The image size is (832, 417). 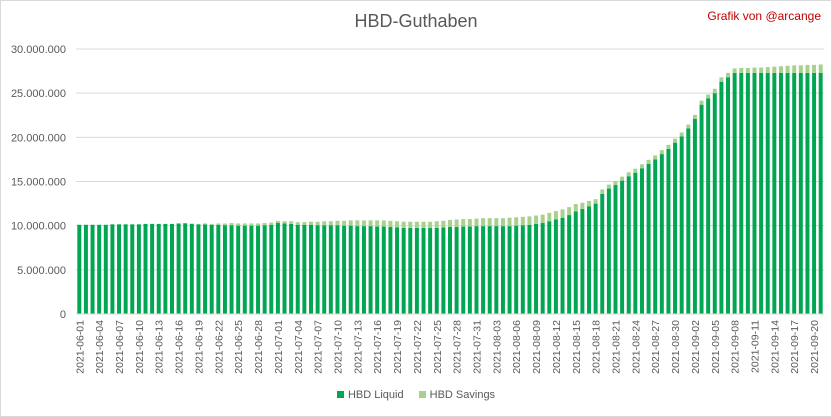 I want to click on x-tick-label: 2021-07-31, so click(x=477, y=347).